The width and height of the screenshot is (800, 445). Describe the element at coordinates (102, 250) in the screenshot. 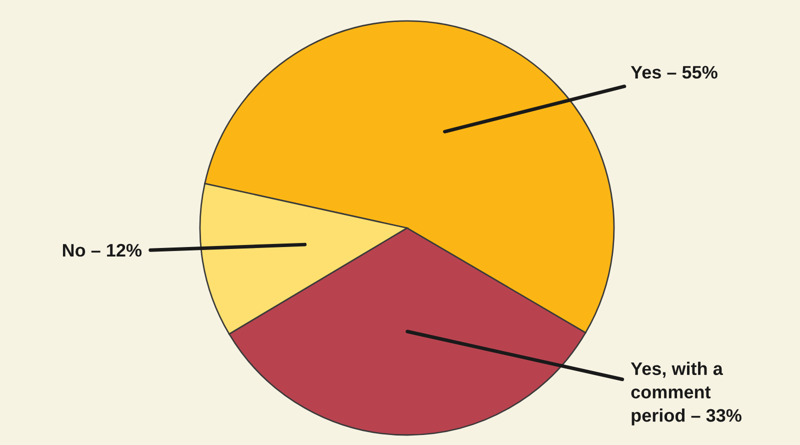

I see `slice-label: No – 12%` at that location.